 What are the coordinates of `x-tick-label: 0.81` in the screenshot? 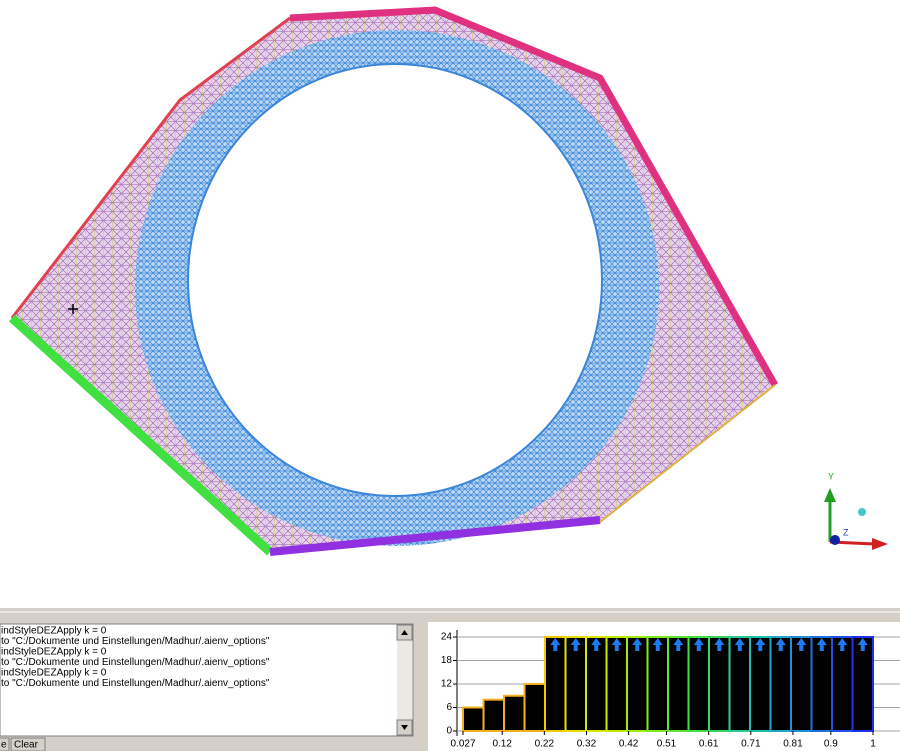 It's located at (793, 744).